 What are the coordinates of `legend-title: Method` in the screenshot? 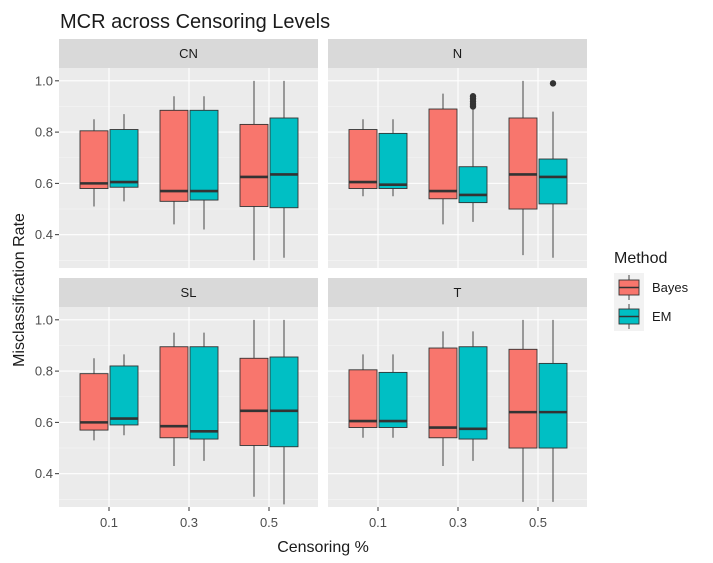 It's located at (640, 258).